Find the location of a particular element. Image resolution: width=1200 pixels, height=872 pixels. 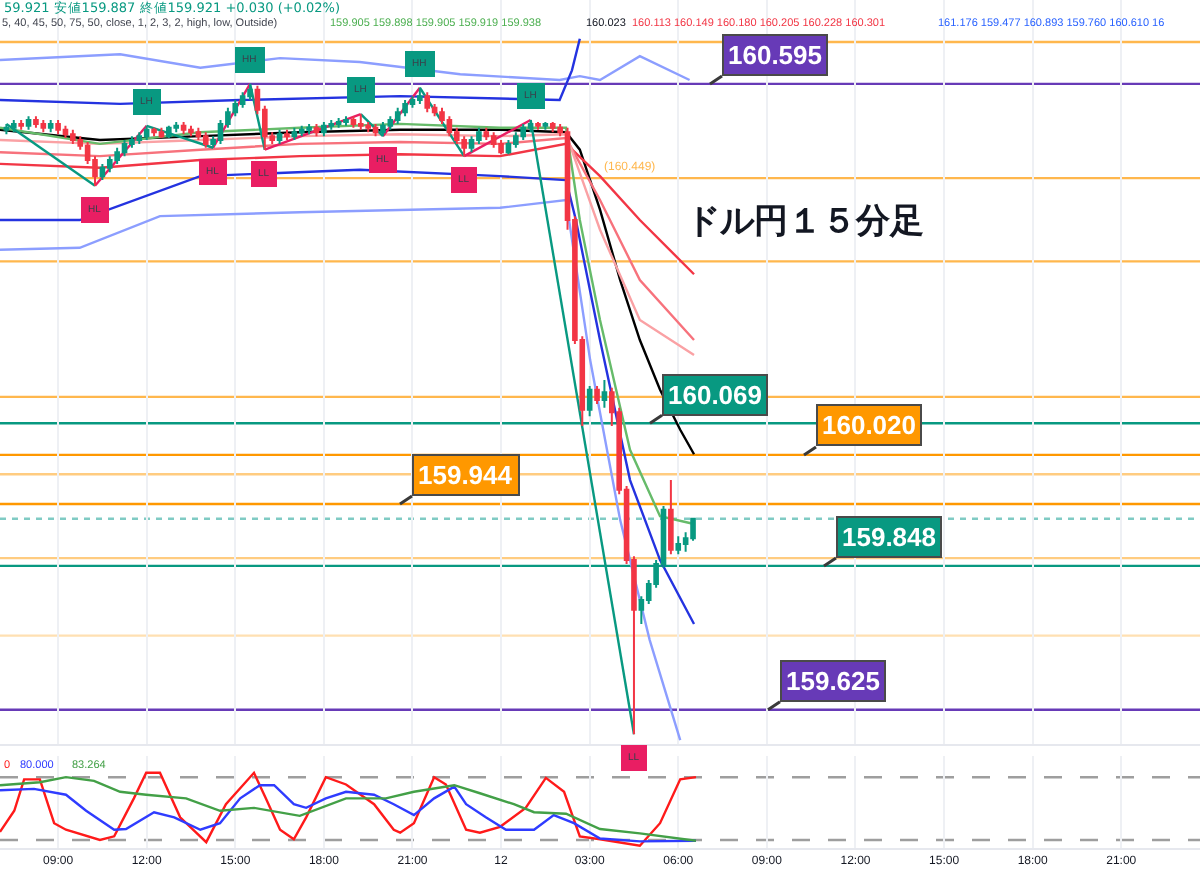

ref-line-label: 159.625 is located at coordinates (833, 681).